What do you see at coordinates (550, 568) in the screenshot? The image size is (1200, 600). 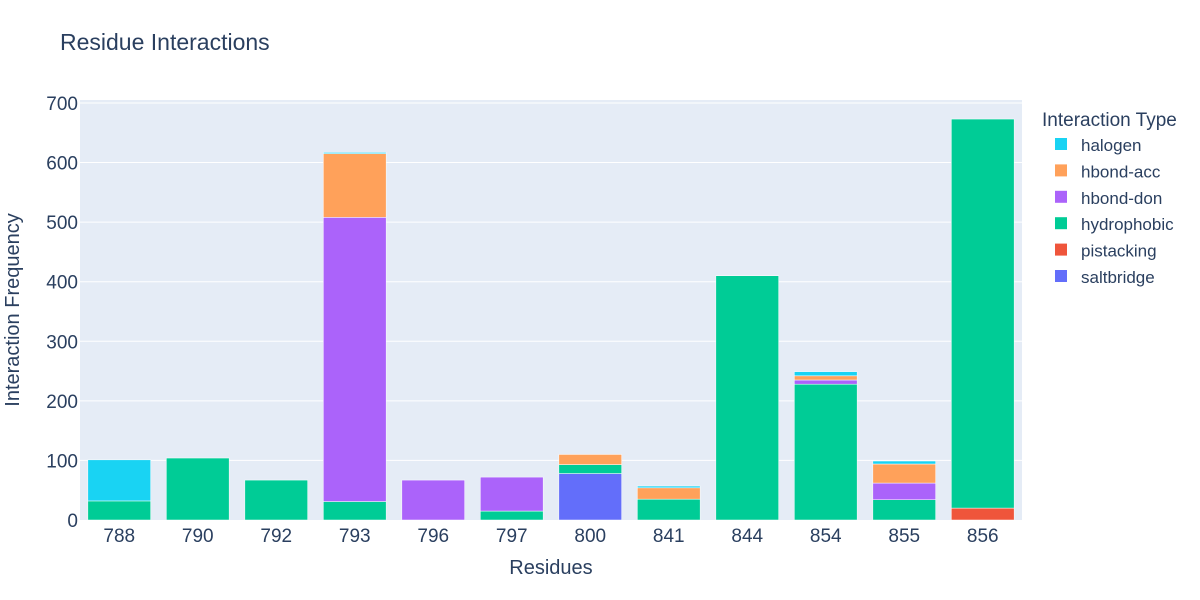 I see `x-axis-label: Residues` at bounding box center [550, 568].